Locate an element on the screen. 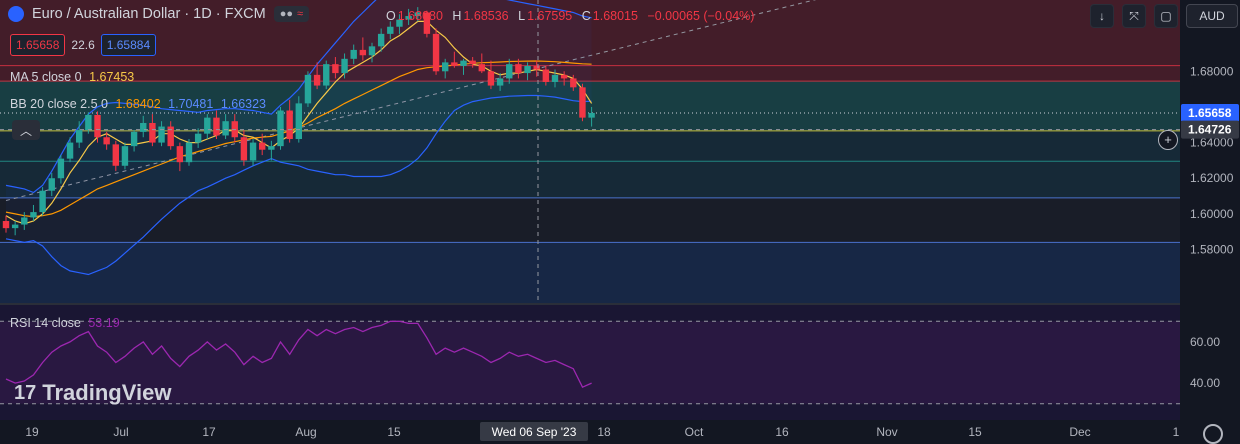  ma-legend: MA 5 close 0 1.67453 is located at coordinates (72, 77).